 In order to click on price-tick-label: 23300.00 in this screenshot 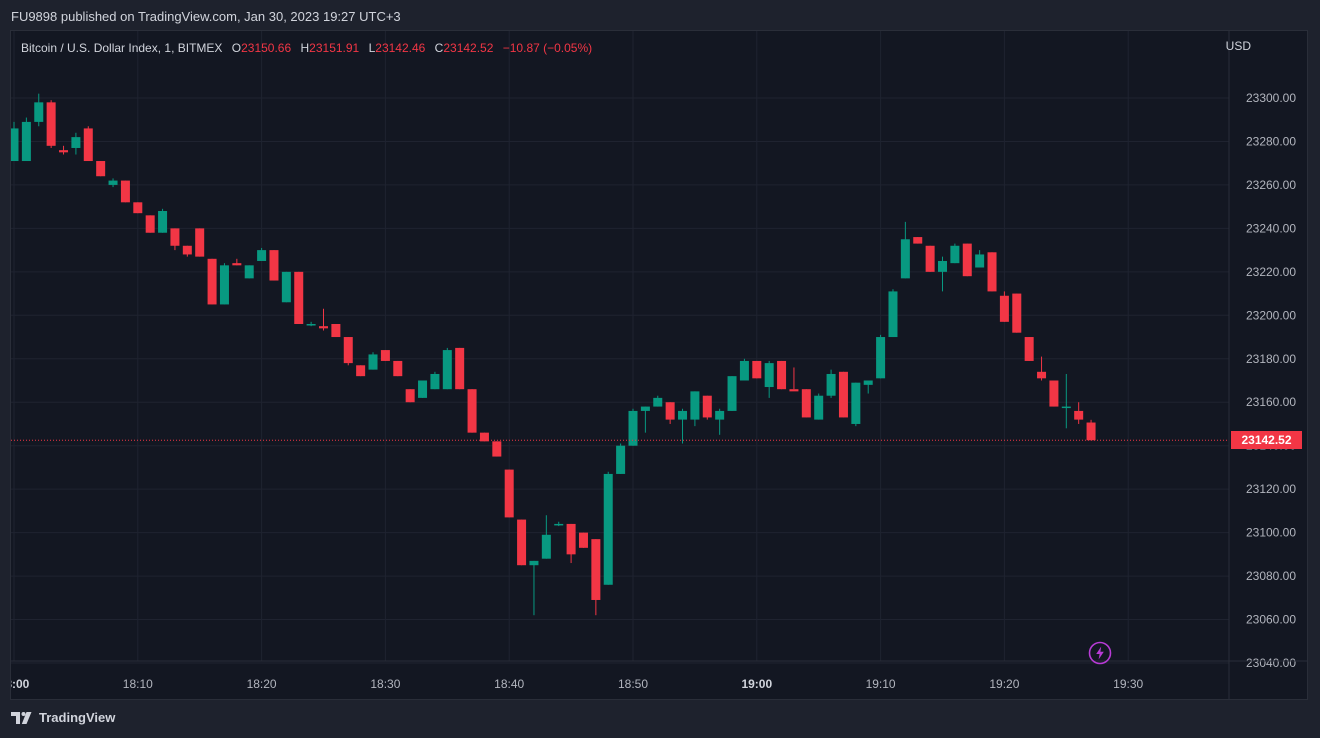, I will do `click(1271, 98)`.